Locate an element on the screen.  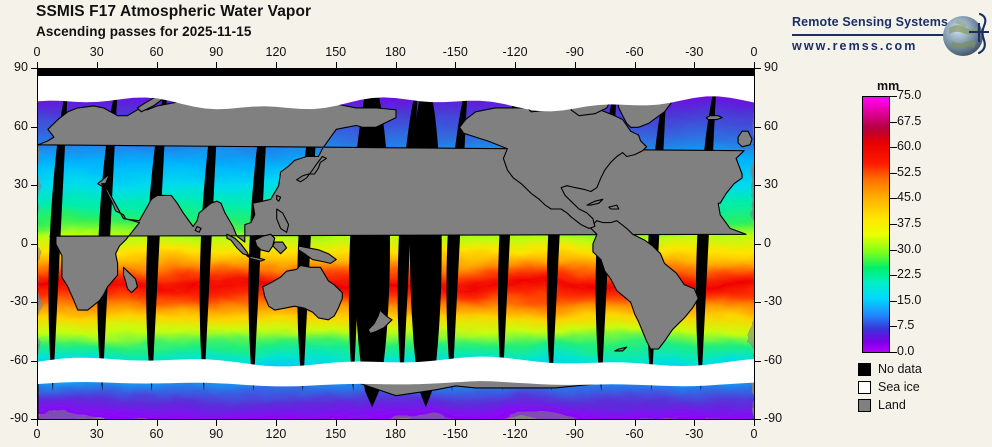
landmass-cuba is located at coordinates (595, 202).